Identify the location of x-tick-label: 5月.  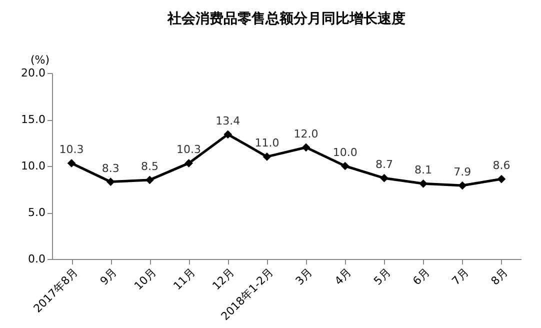
(382, 277).